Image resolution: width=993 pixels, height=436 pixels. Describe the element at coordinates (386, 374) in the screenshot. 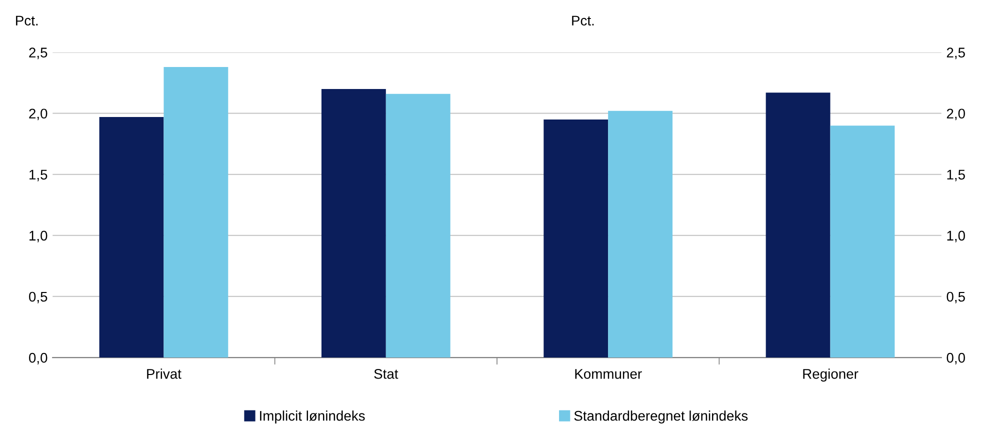

I see `x-tick-label: Stat` at that location.